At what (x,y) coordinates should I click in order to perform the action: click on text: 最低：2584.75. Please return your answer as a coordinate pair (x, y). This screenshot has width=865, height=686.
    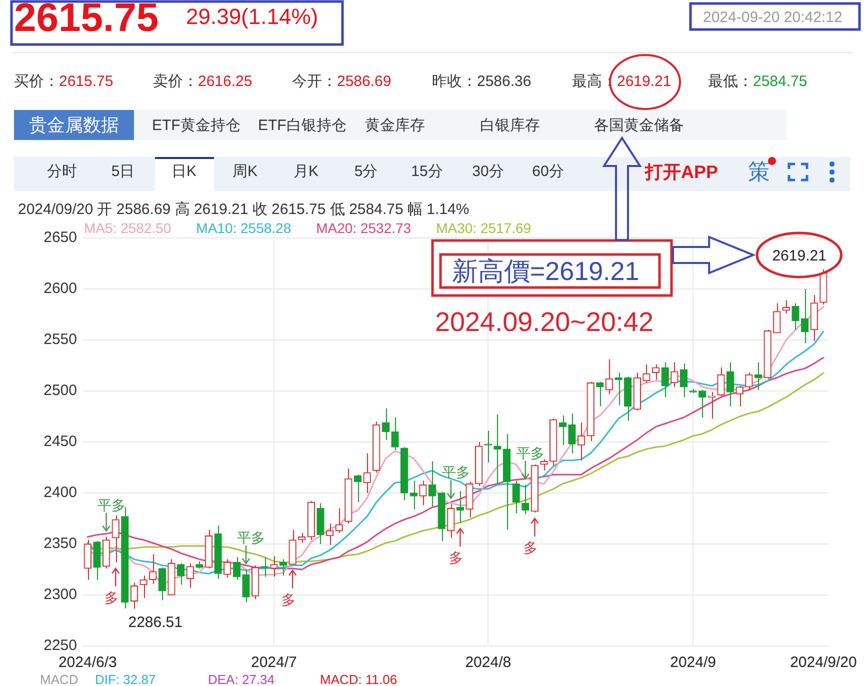
    Looking at the image, I should click on (758, 81).